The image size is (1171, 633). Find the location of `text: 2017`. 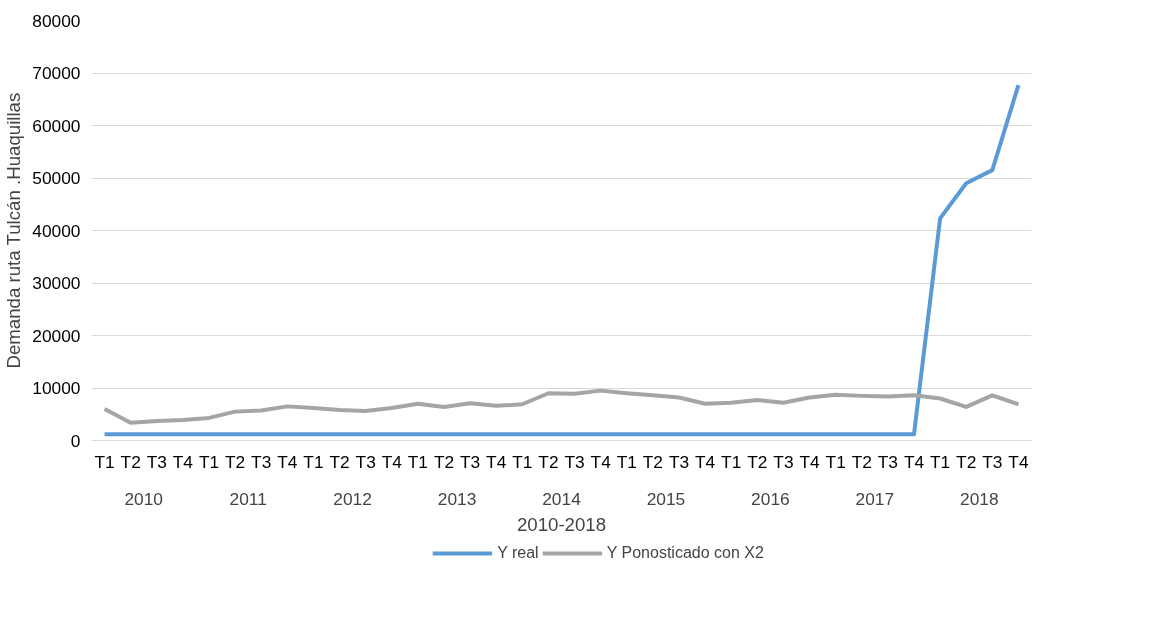

text: 2017 is located at coordinates (875, 498).